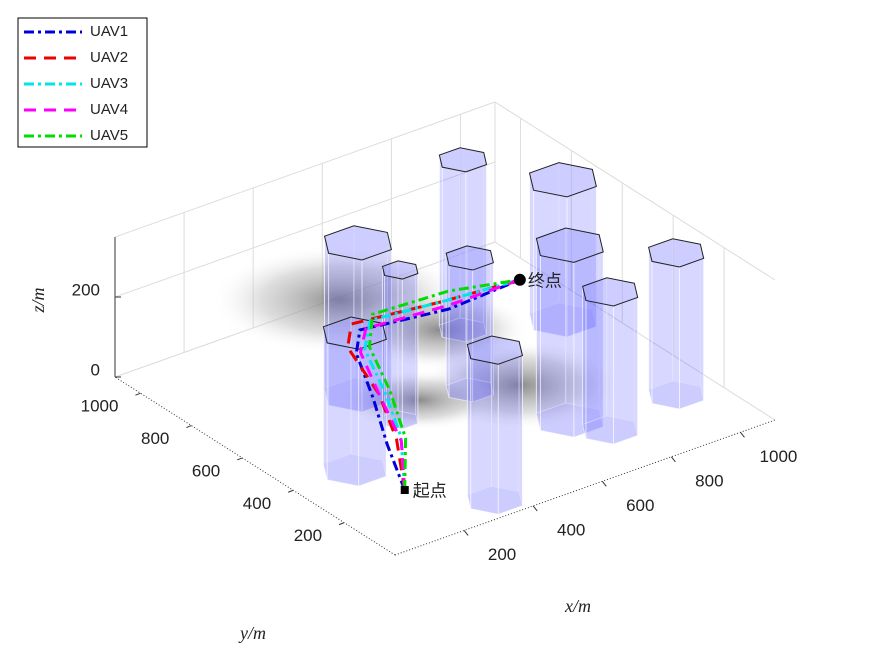 The image size is (875, 656). I want to click on x-tick-label: 400, so click(571, 529).